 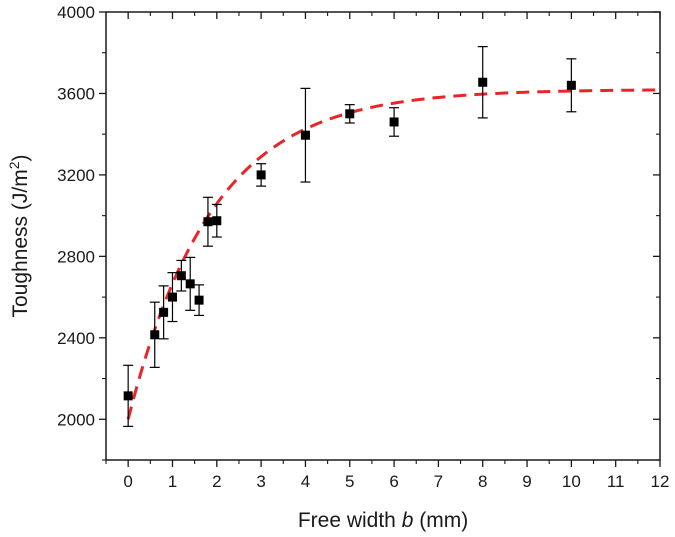 I want to click on x-tick-label: 6, so click(x=393, y=481).